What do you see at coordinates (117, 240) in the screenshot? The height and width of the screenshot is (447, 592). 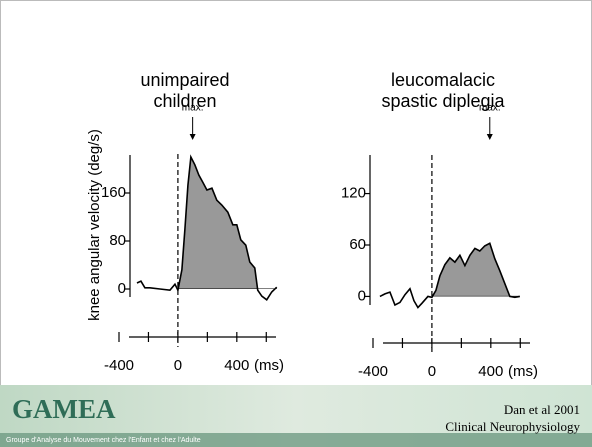 I see `y-tick-label: 80` at bounding box center [117, 240].